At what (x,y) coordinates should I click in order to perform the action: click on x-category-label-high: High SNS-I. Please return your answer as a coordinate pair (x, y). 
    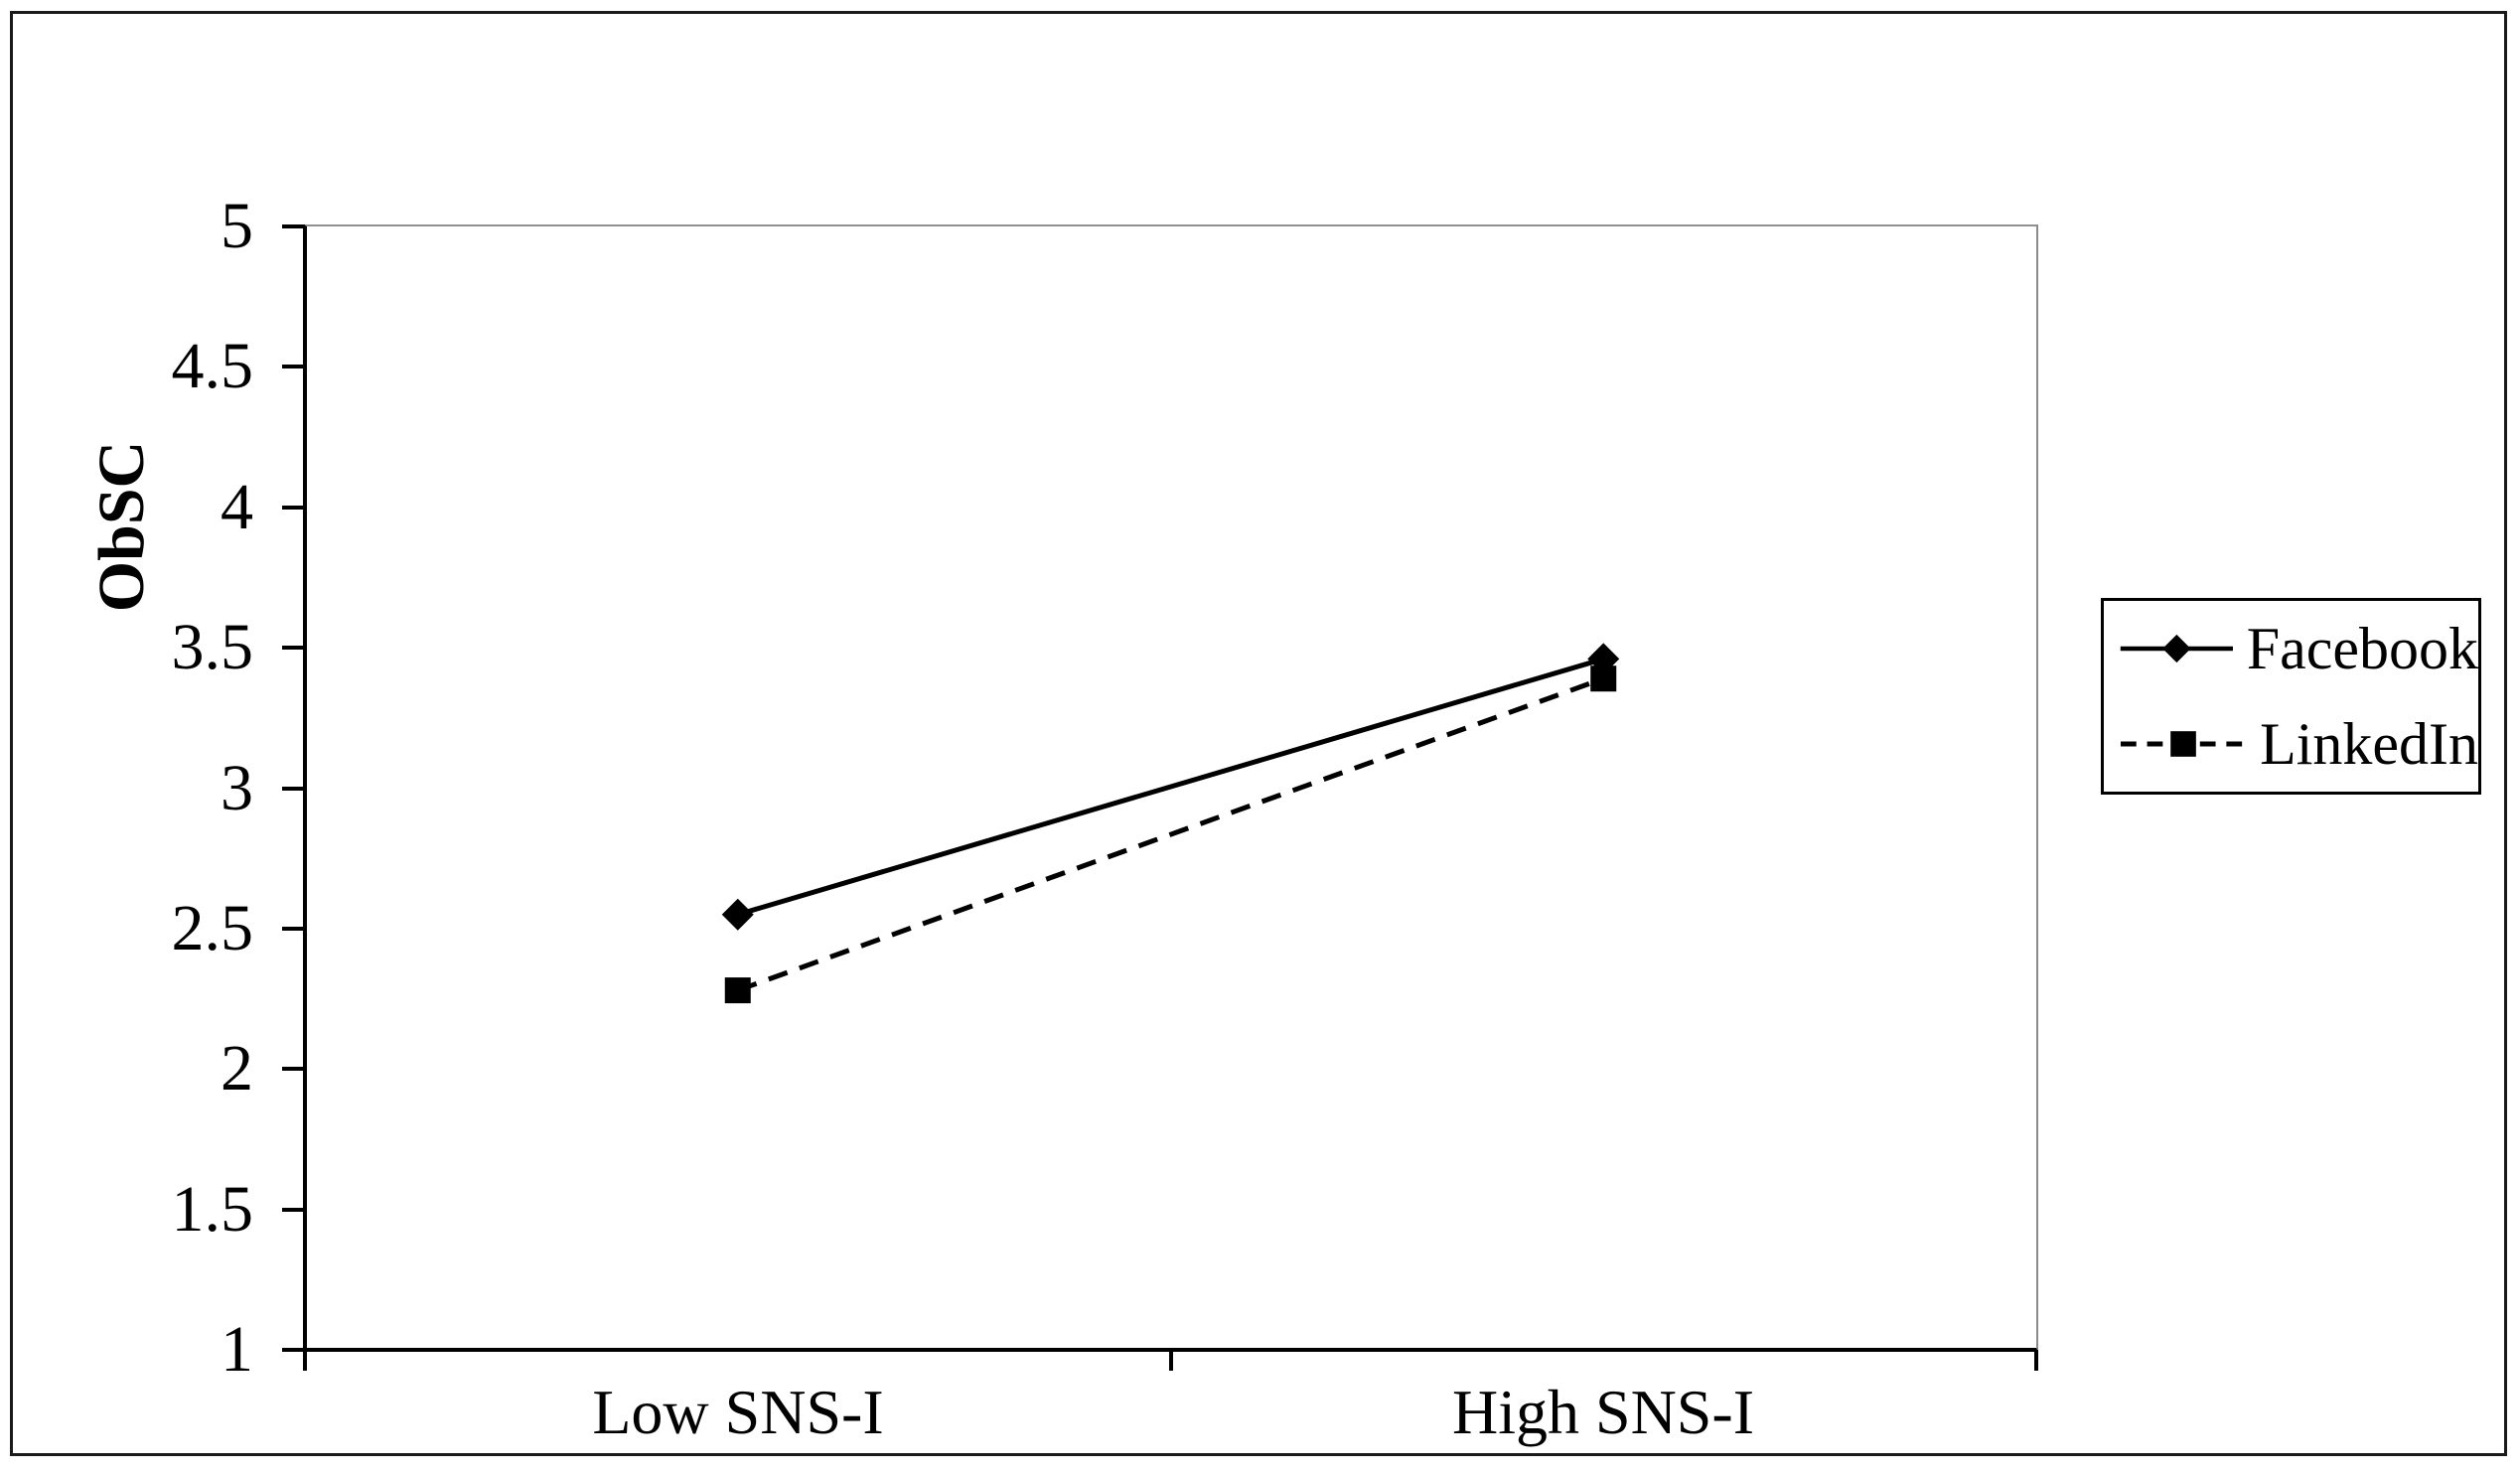
    Looking at the image, I should click on (1603, 1412).